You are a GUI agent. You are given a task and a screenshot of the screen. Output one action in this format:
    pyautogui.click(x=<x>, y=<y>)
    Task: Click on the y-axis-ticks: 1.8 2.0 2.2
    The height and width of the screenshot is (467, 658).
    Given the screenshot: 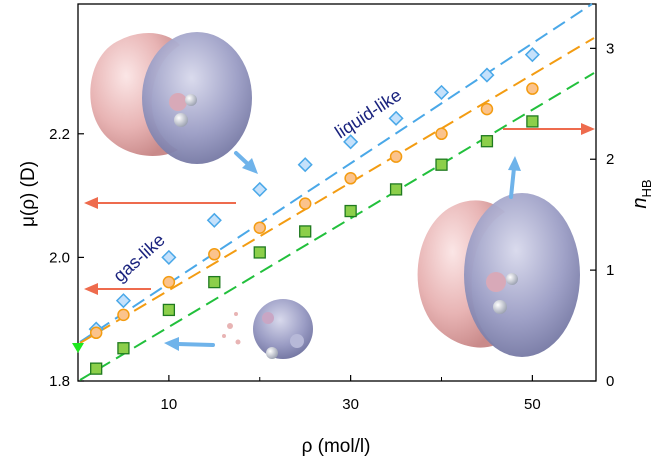 What is the action you would take?
    pyautogui.click(x=66, y=258)
    